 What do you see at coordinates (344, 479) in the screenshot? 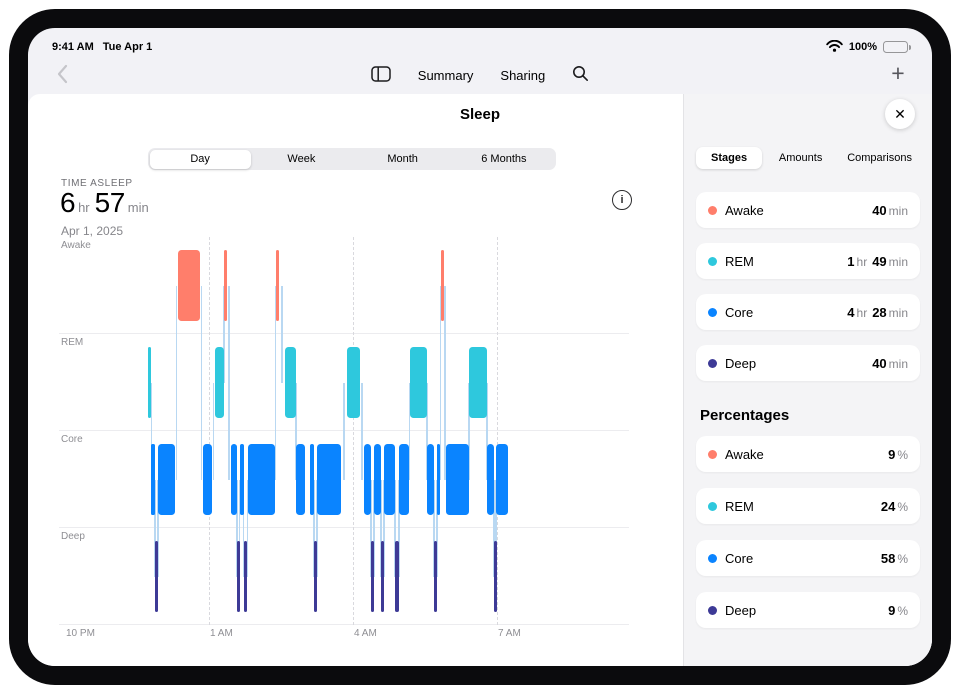
I see `chart-row-core: Core` at bounding box center [344, 479].